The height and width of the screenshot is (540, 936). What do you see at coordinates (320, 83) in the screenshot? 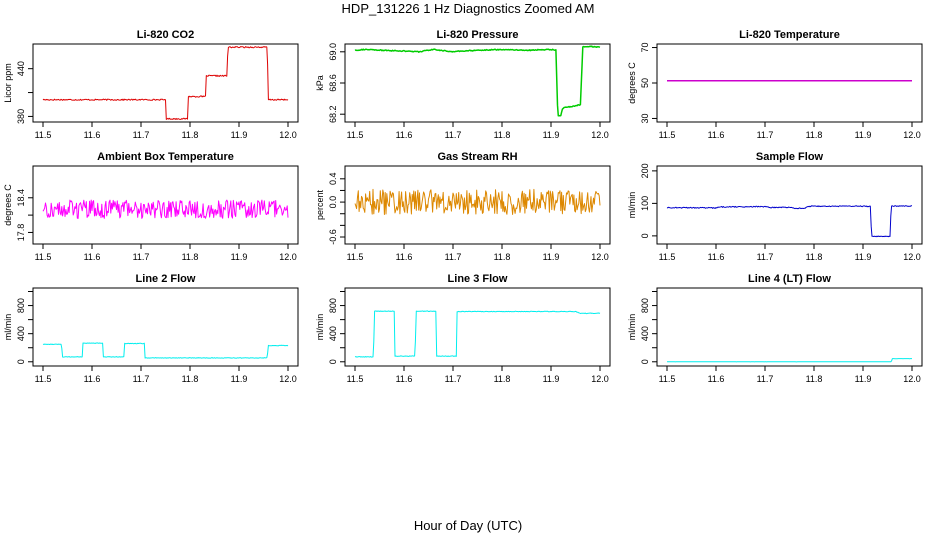
I see `y-axis-label: kPa` at bounding box center [320, 83].